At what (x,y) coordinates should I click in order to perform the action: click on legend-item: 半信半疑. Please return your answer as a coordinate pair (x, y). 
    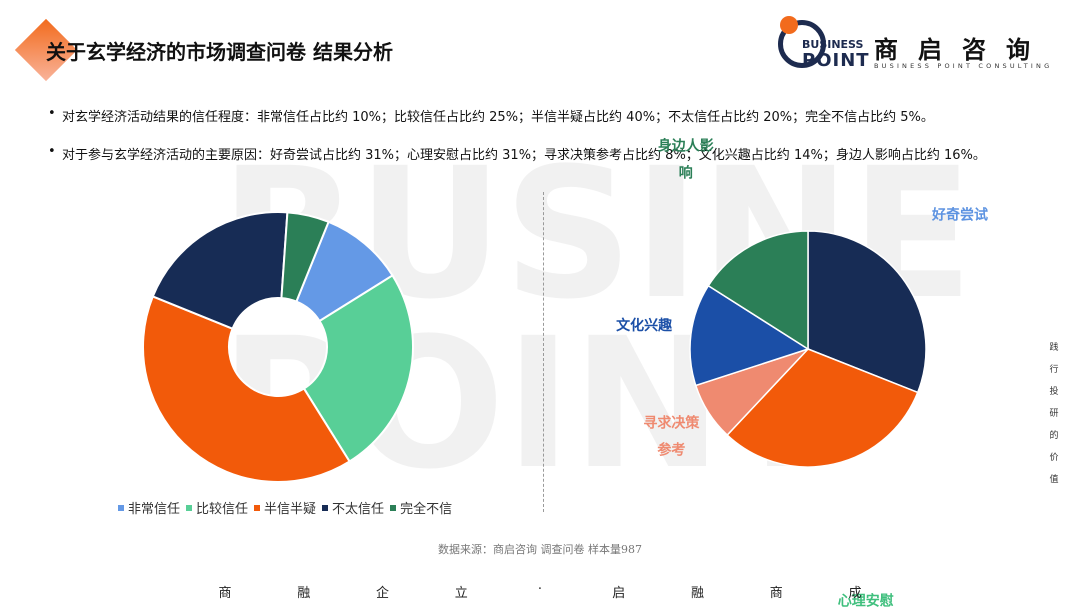
    Looking at the image, I should click on (285, 507).